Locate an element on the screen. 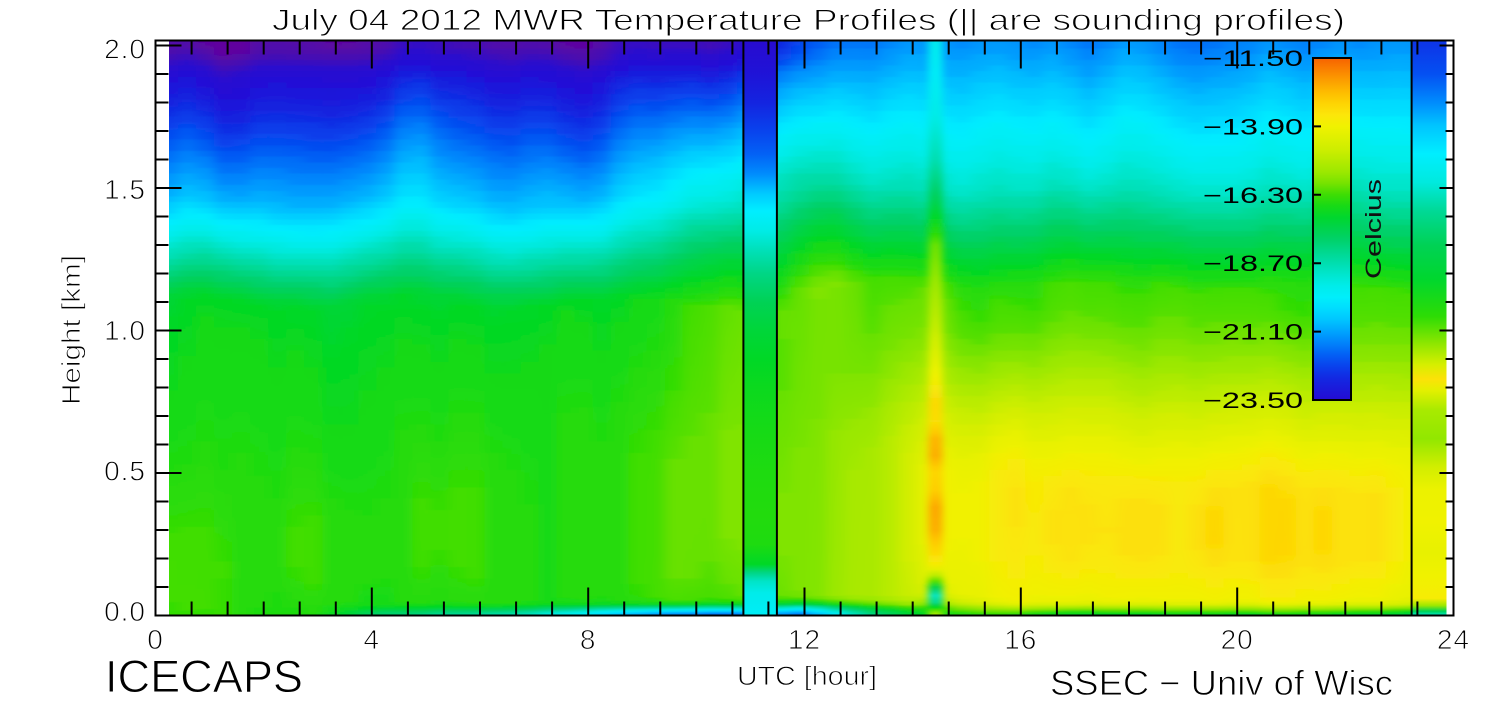 The width and height of the screenshot is (1500, 705). svg-text: −18.70 is located at coordinates (1253, 263).